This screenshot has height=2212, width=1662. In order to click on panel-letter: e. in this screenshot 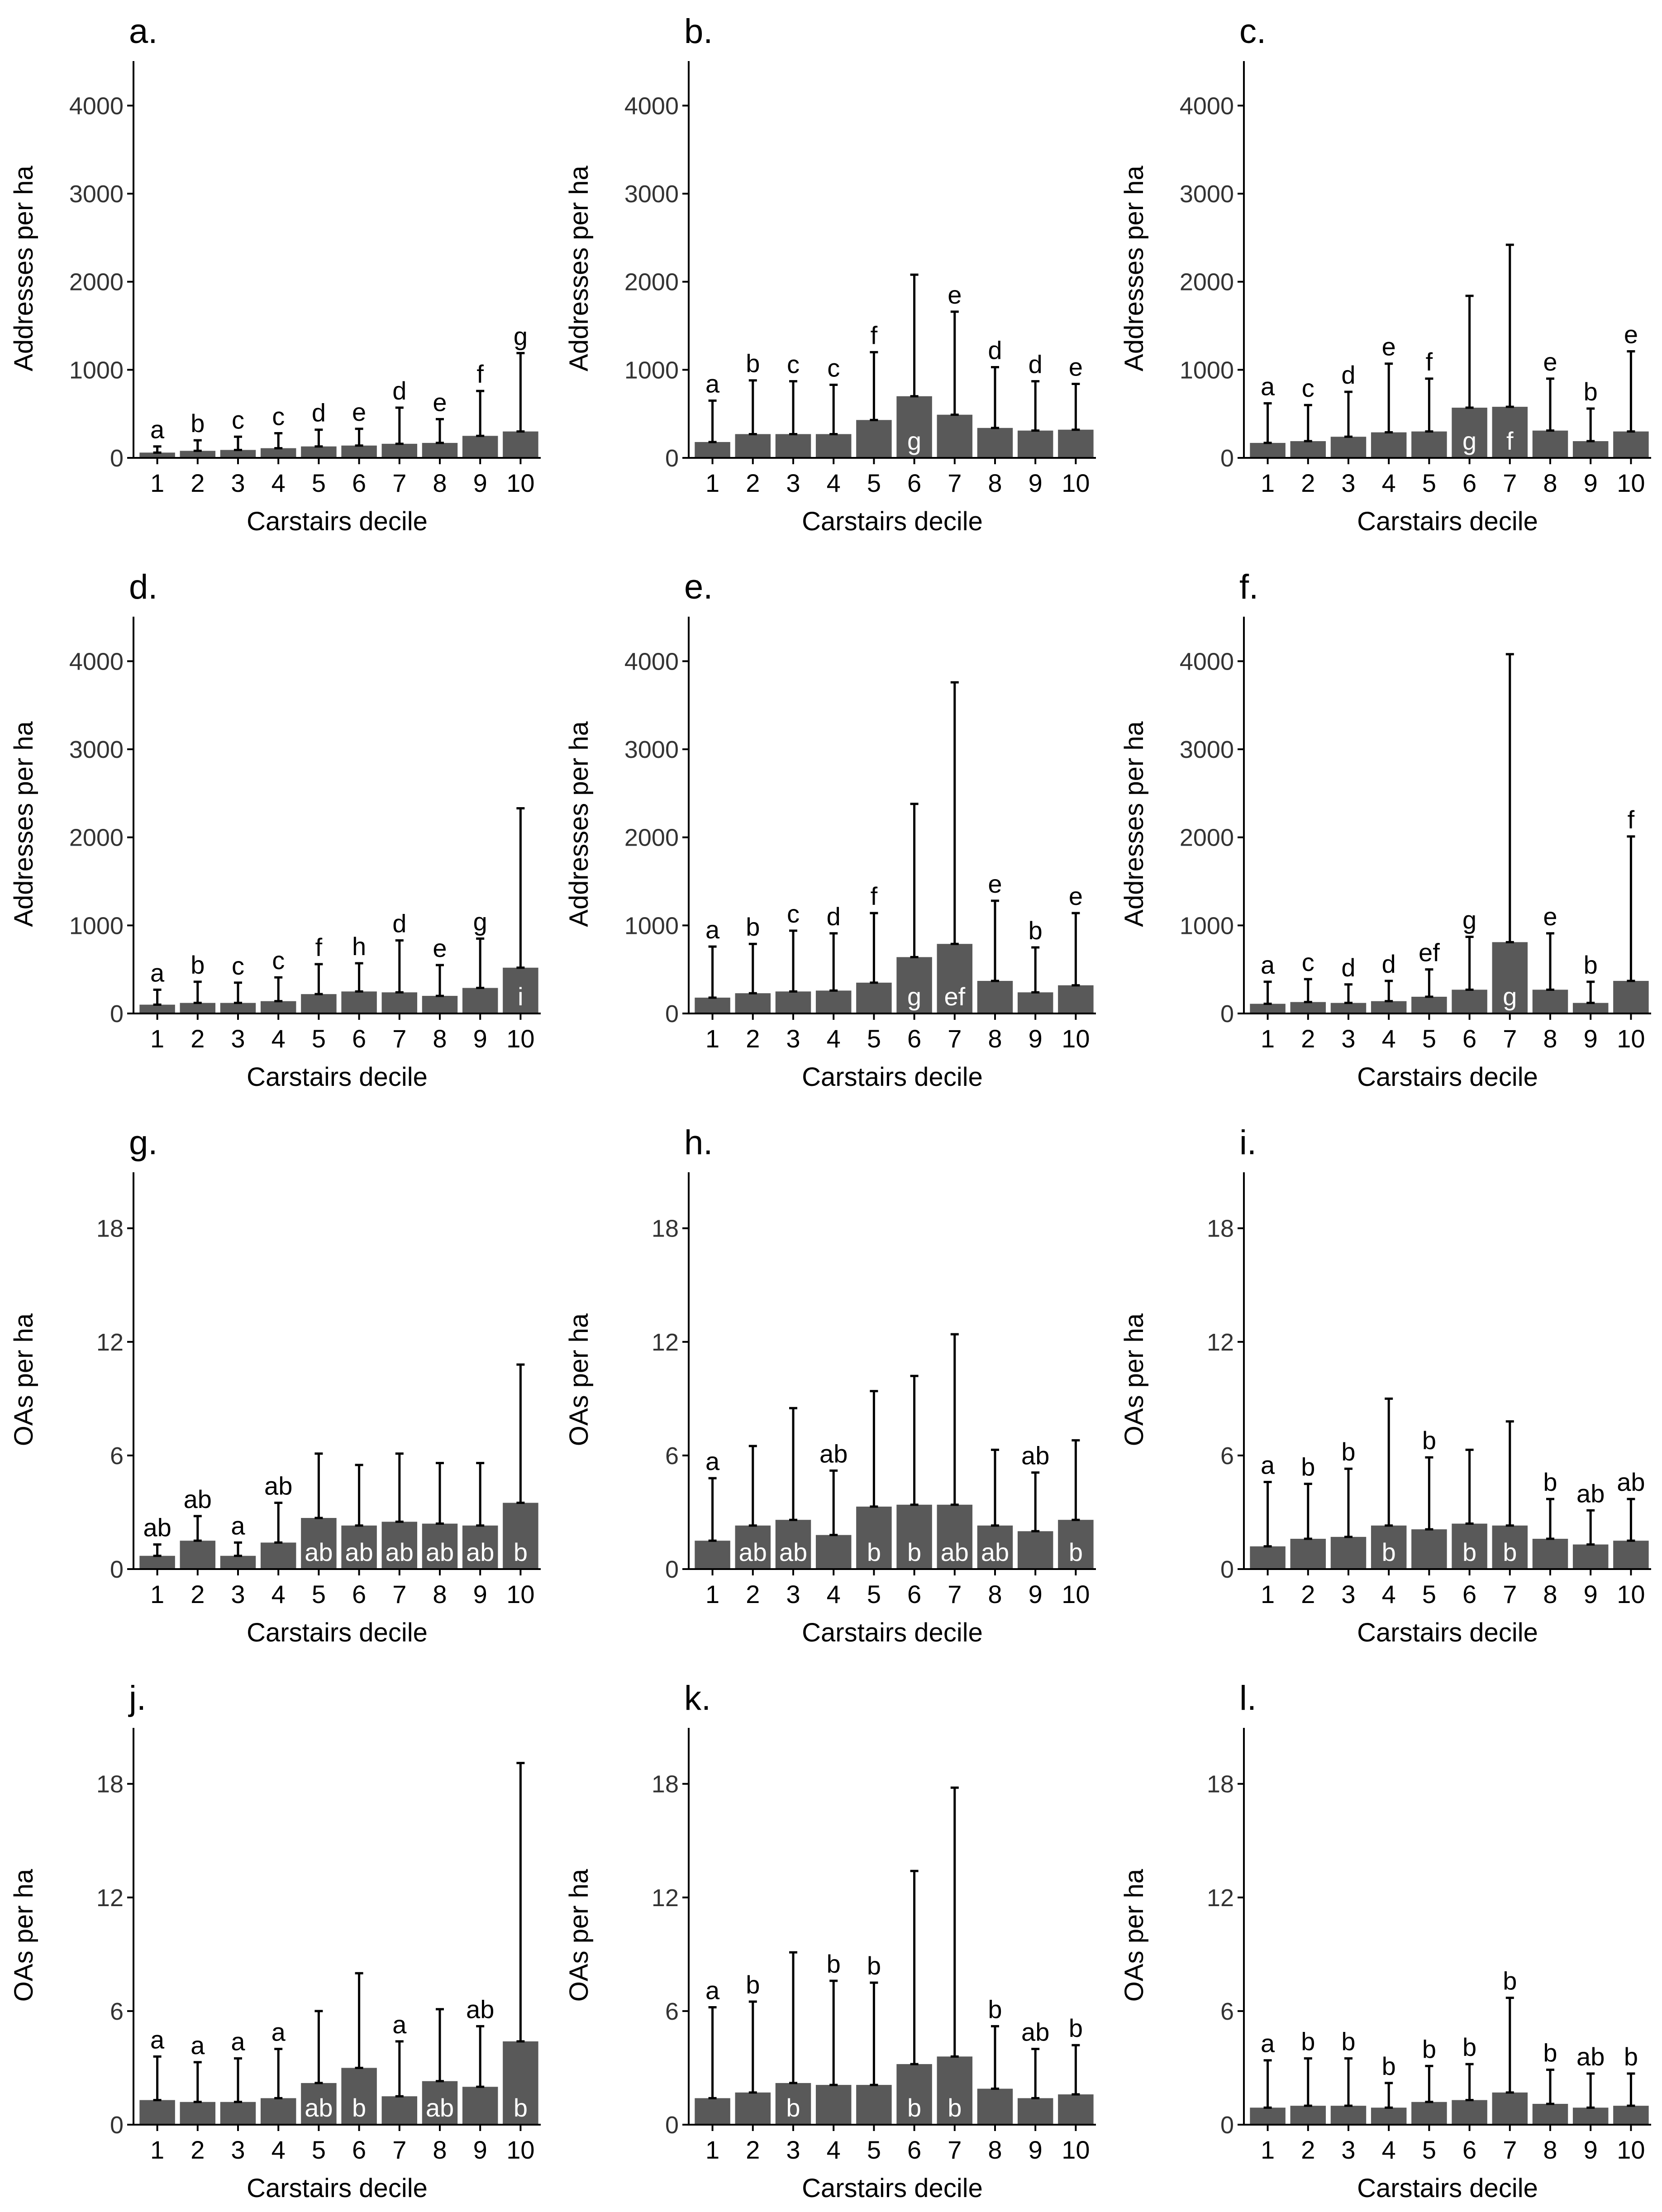, I will do `click(698, 587)`.